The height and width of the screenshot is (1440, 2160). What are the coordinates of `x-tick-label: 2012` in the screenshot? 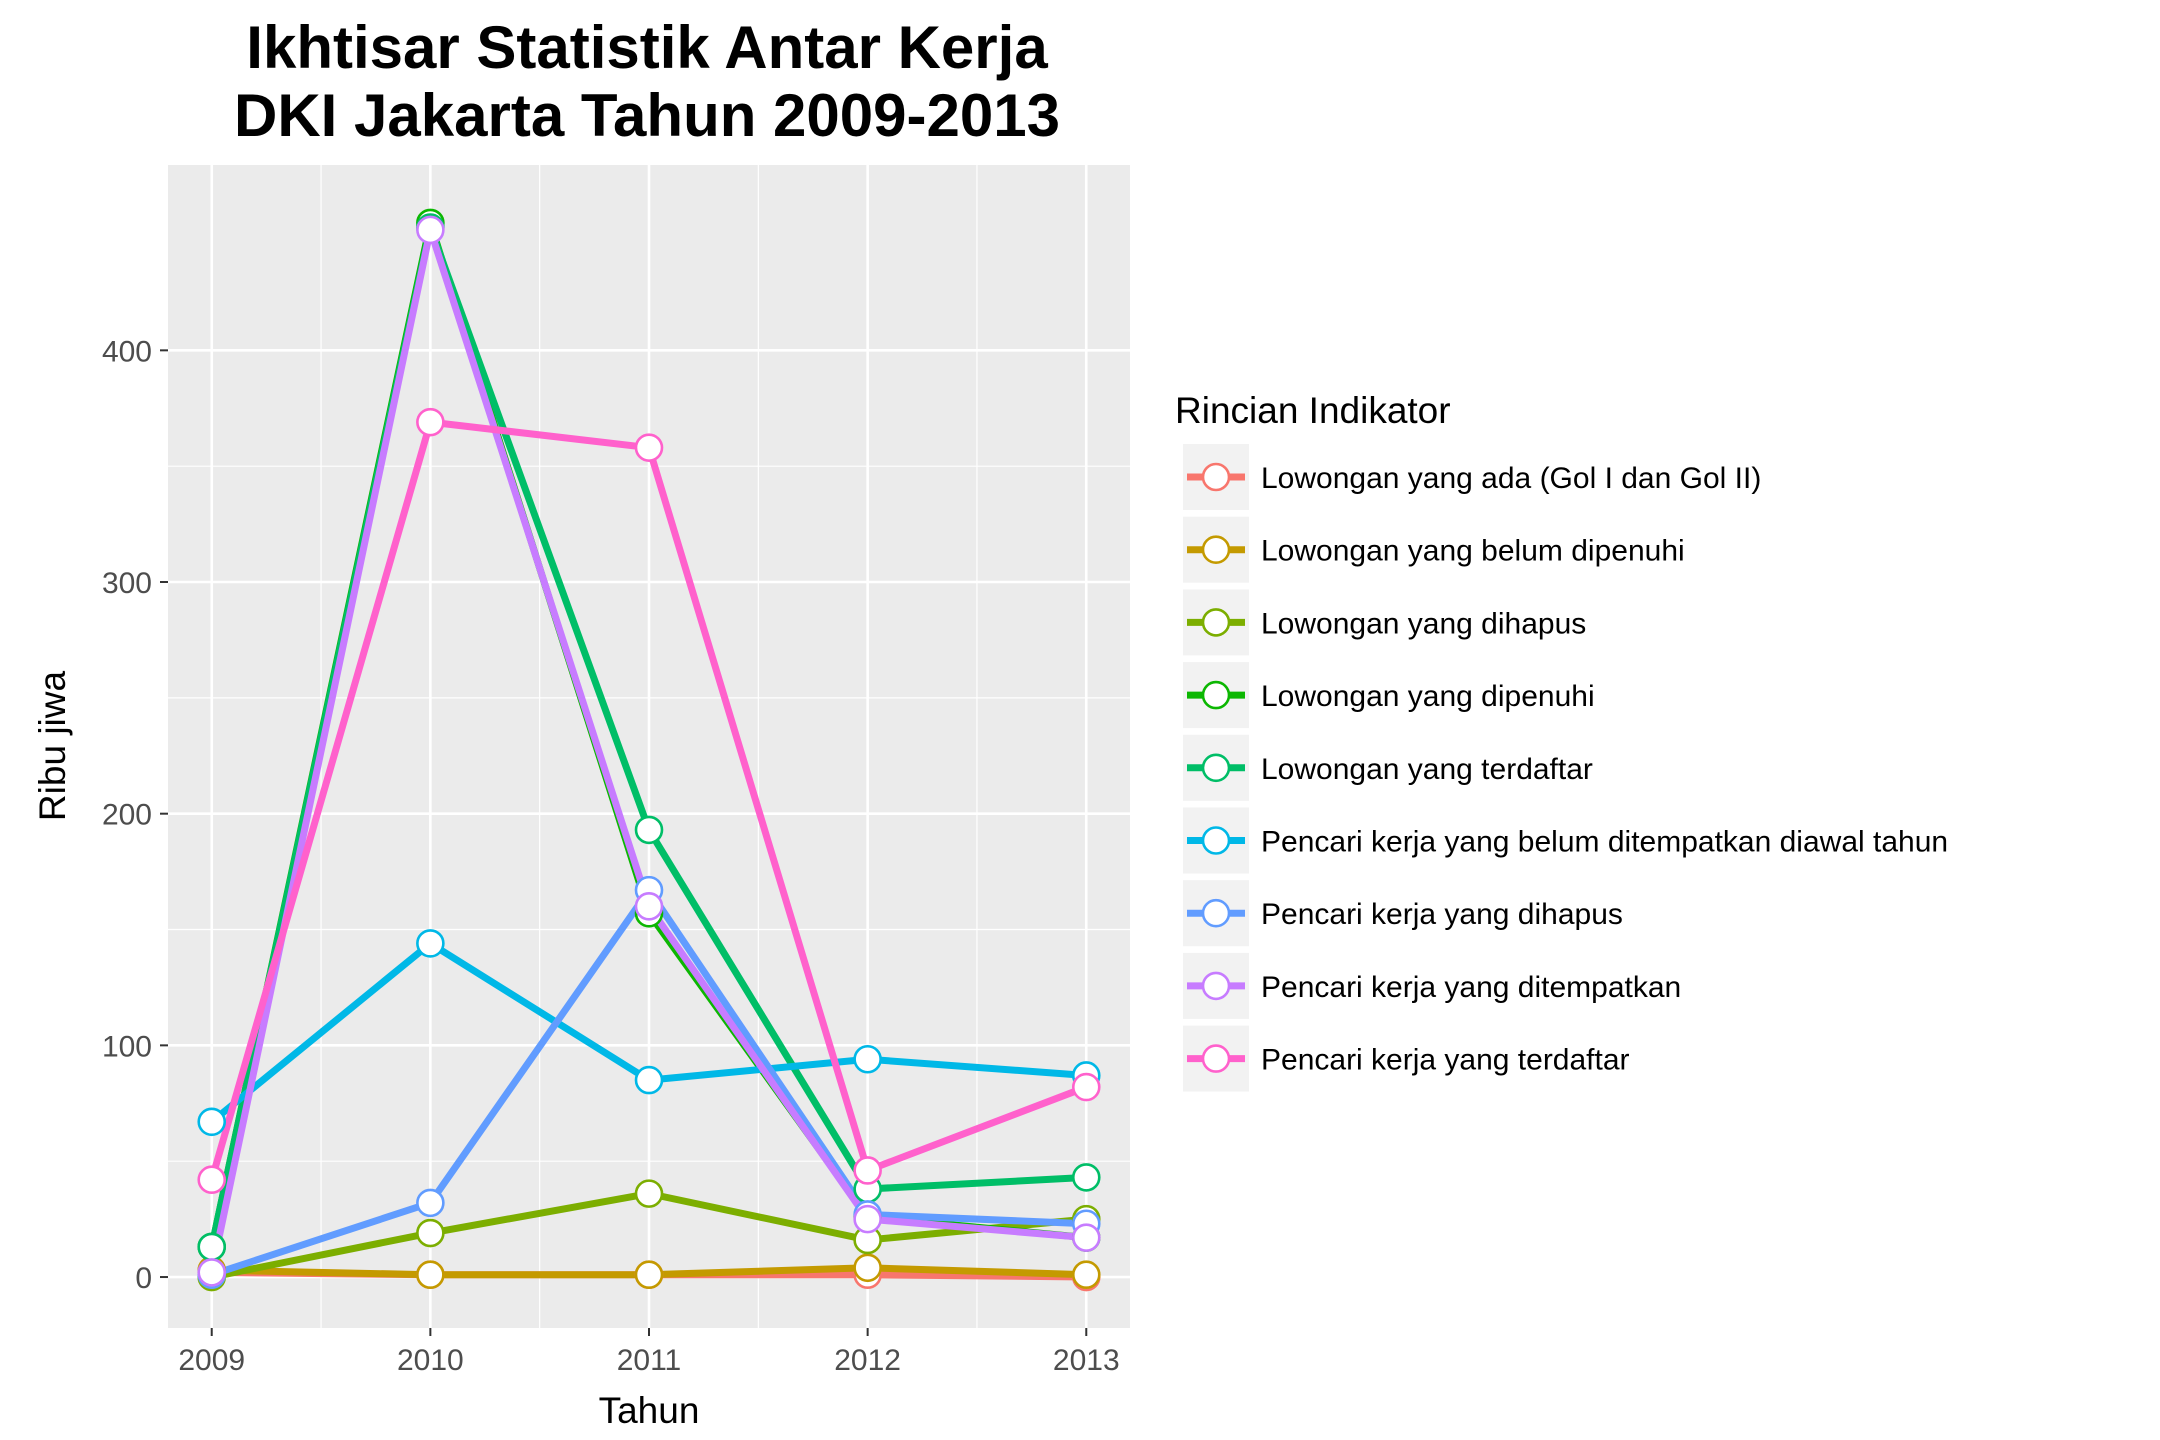 It's located at (867, 1360).